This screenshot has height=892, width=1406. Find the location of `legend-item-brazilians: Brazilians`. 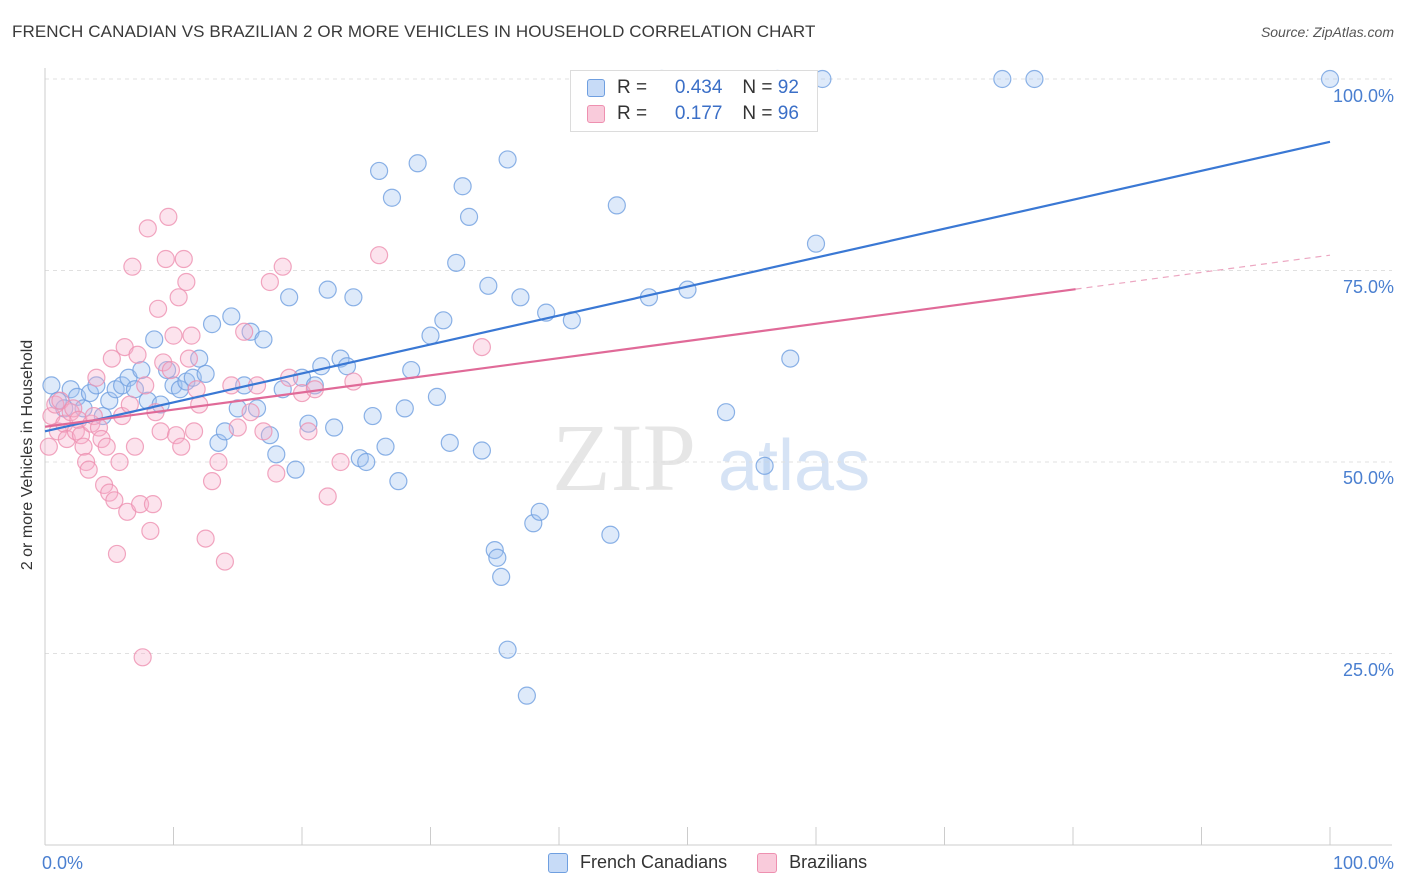

legend-item-brazilians: Brazilians is located at coordinates (812, 862).